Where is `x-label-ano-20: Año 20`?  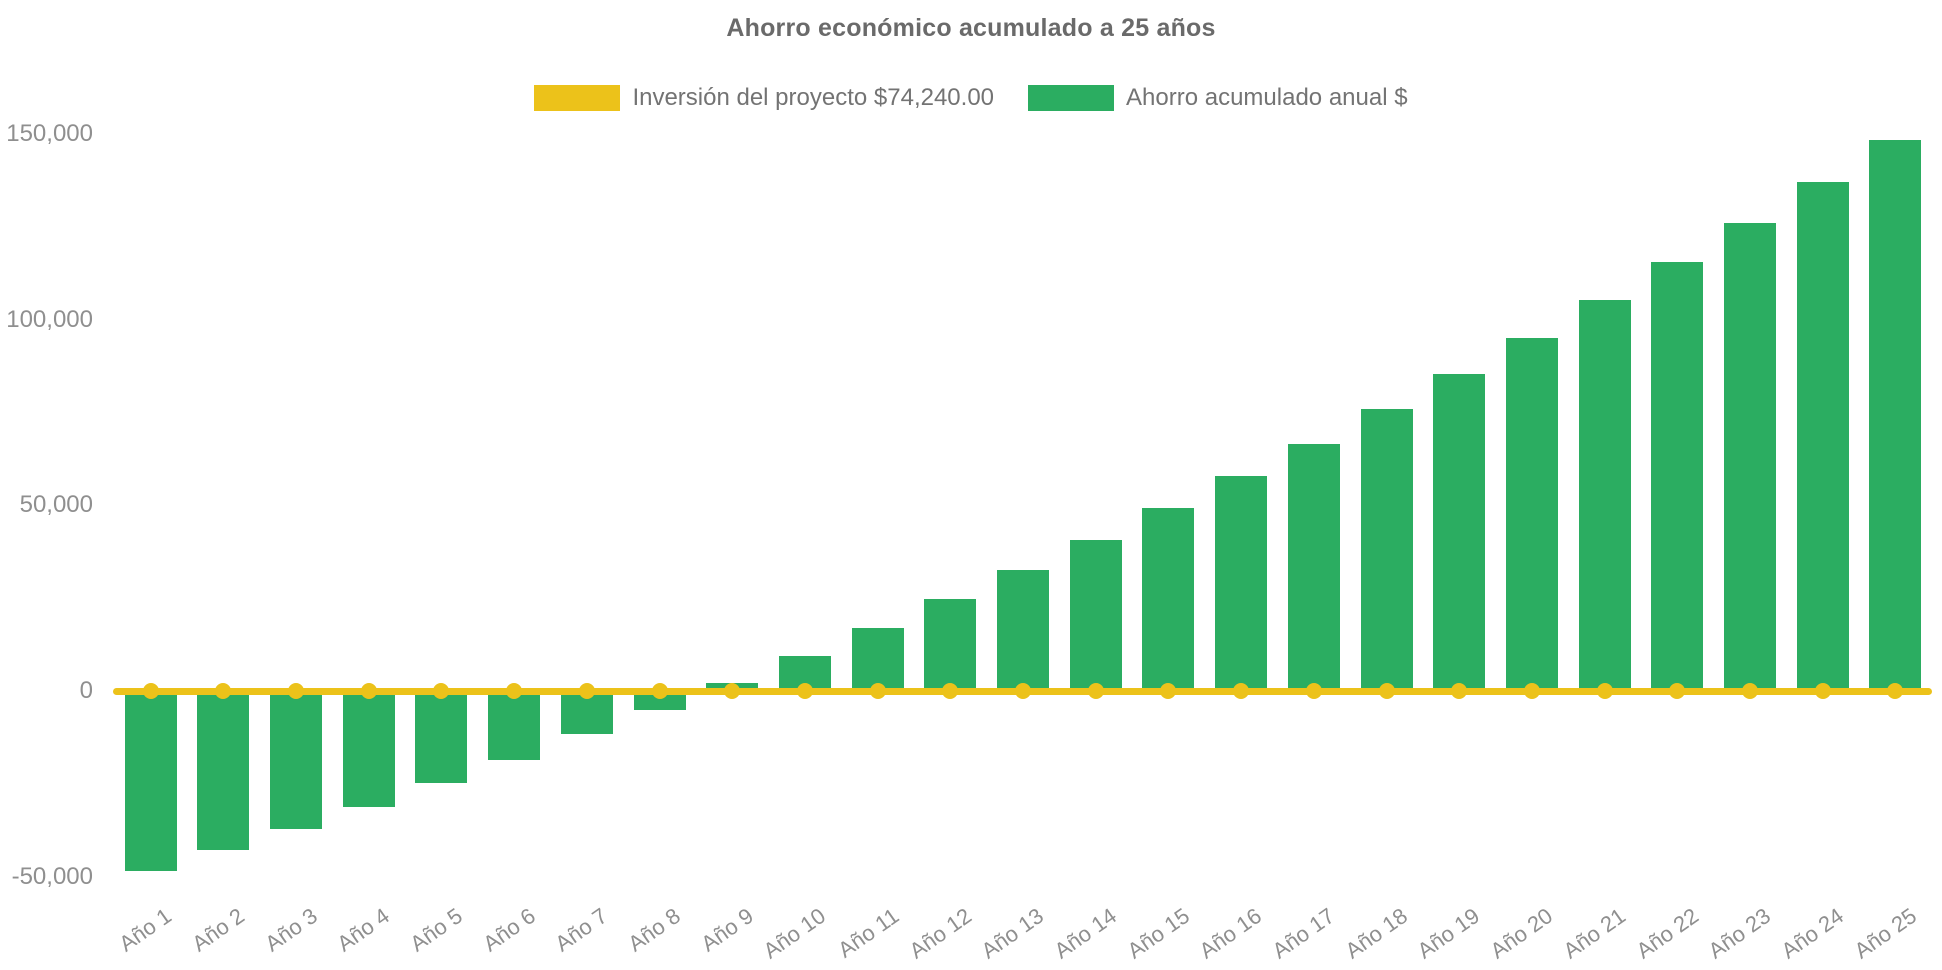
x-label-ano-20: Año 20 is located at coordinates (1521, 933).